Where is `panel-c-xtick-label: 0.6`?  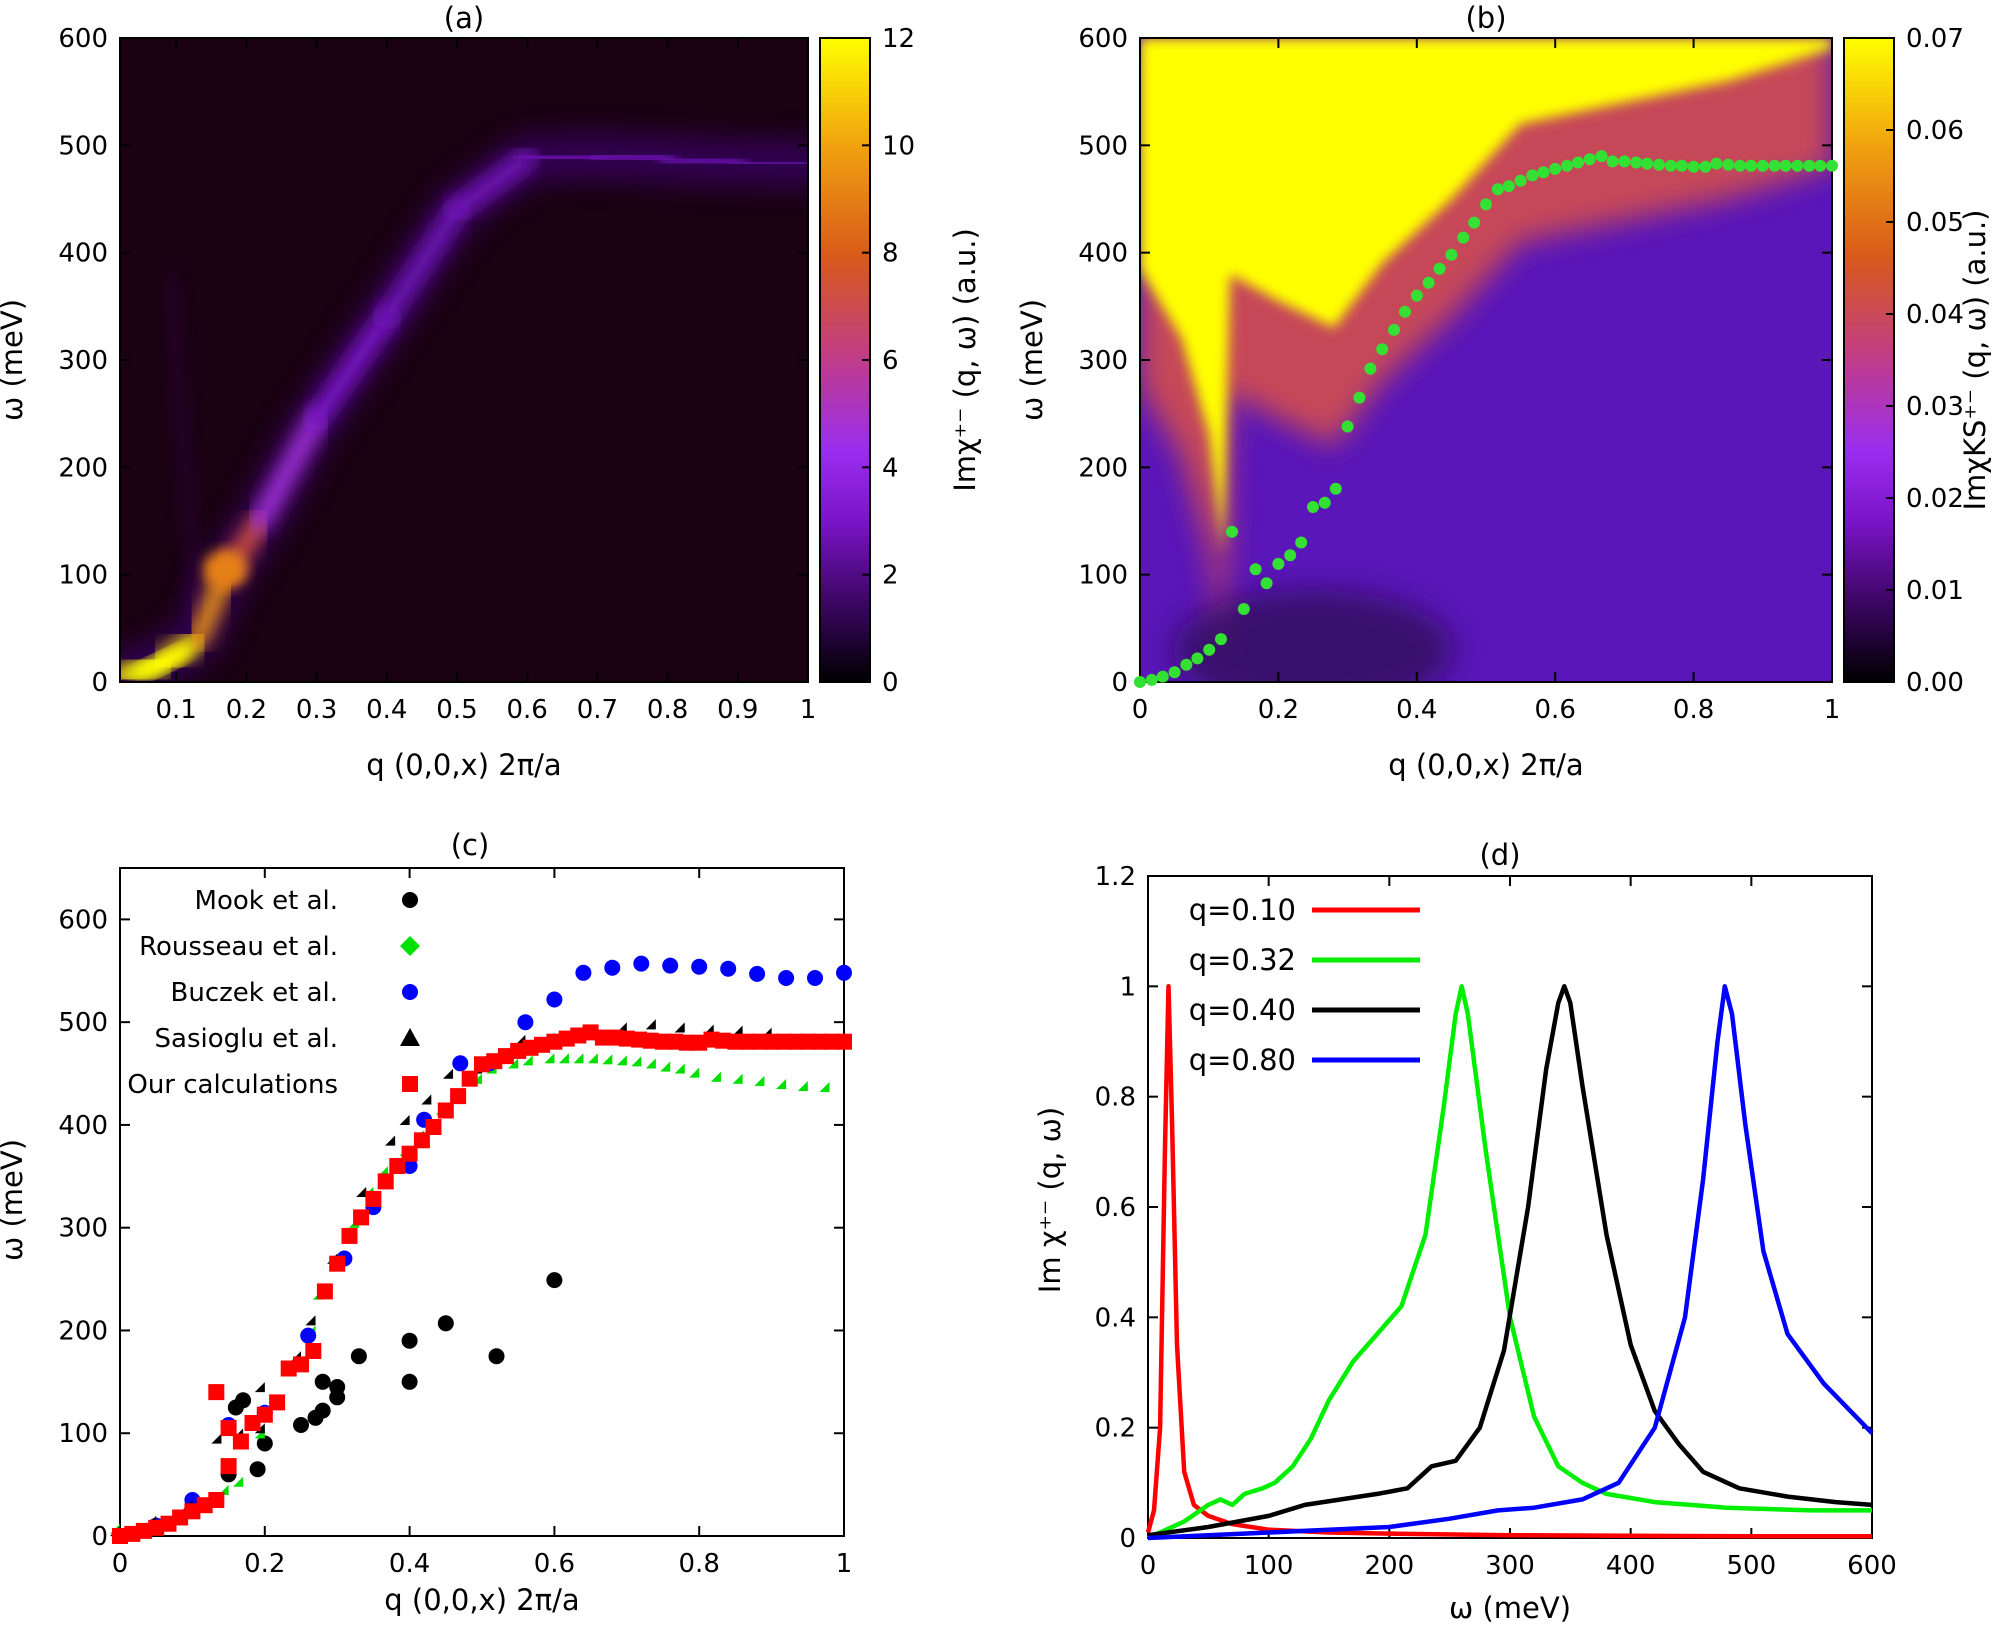
panel-c-xtick-label: 0.6 is located at coordinates (554, 1564).